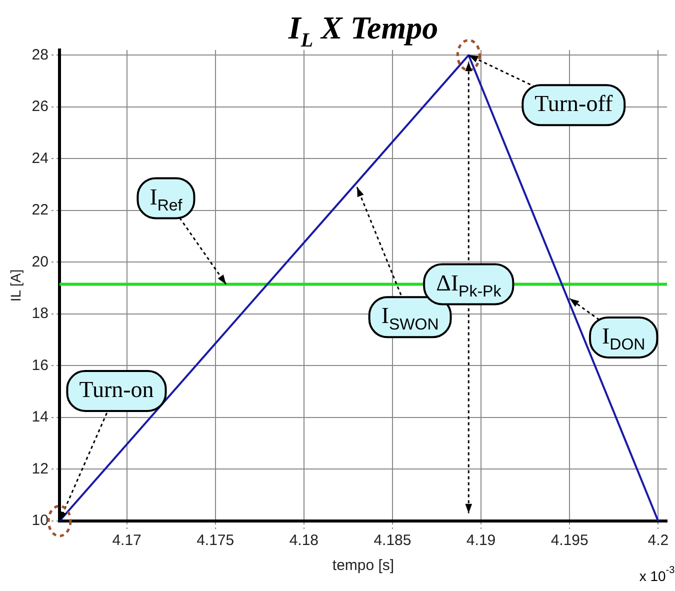  What do you see at coordinates (569, 541) in the screenshot?
I see `x-tick-label: 4.195` at bounding box center [569, 541].